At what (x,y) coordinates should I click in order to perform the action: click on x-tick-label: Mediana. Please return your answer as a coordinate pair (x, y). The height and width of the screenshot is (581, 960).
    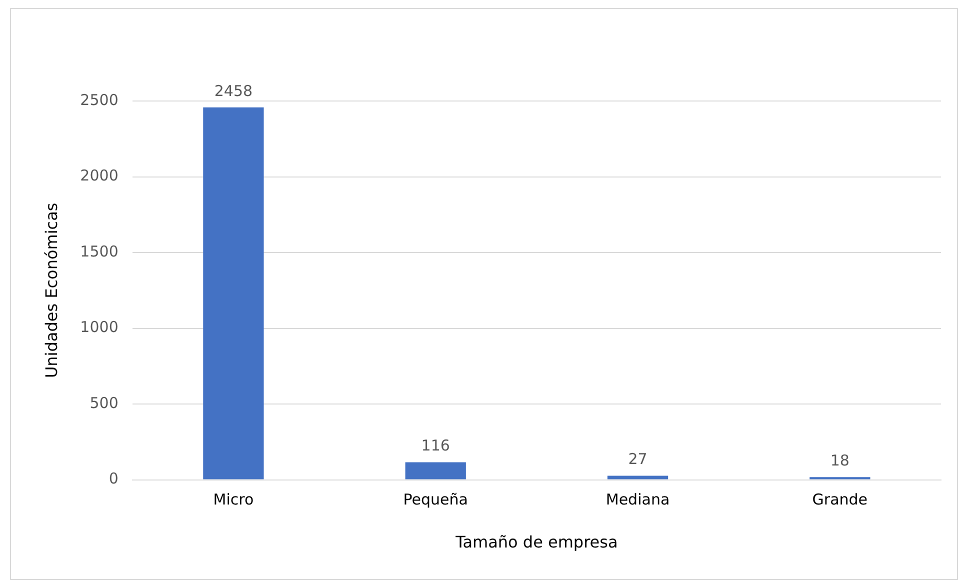
    Looking at the image, I should click on (638, 499).